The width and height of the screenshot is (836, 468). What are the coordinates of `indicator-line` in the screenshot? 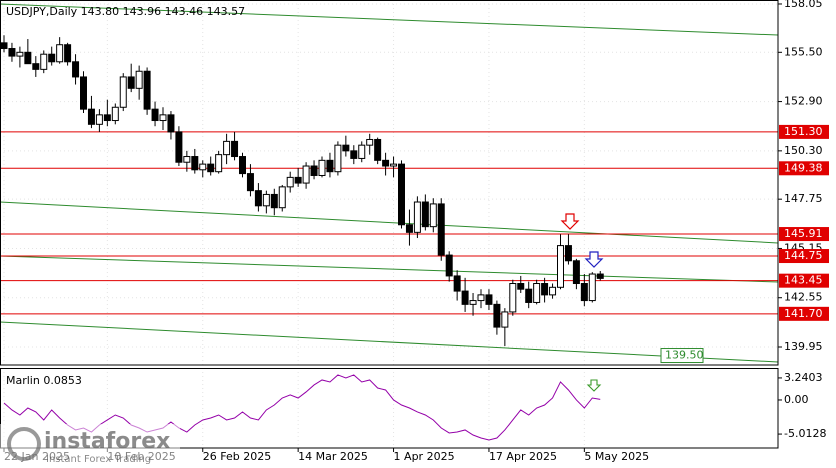 It's located at (302, 407).